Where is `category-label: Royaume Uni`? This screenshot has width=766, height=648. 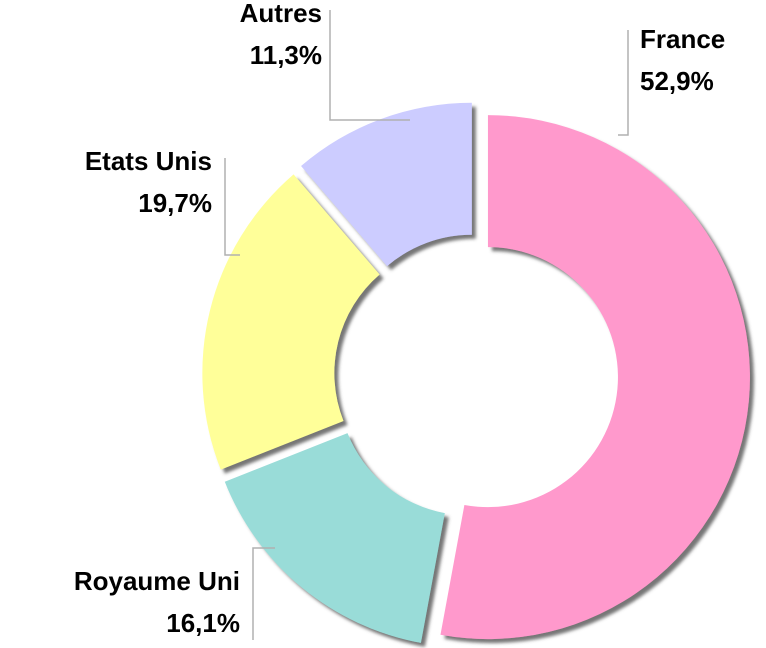 category-label: Royaume Uni is located at coordinates (157, 581).